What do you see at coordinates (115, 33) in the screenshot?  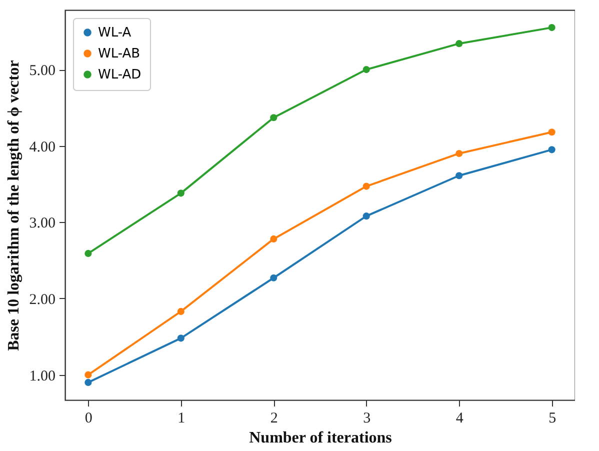 I see `legend-label: WL-A` at bounding box center [115, 33].